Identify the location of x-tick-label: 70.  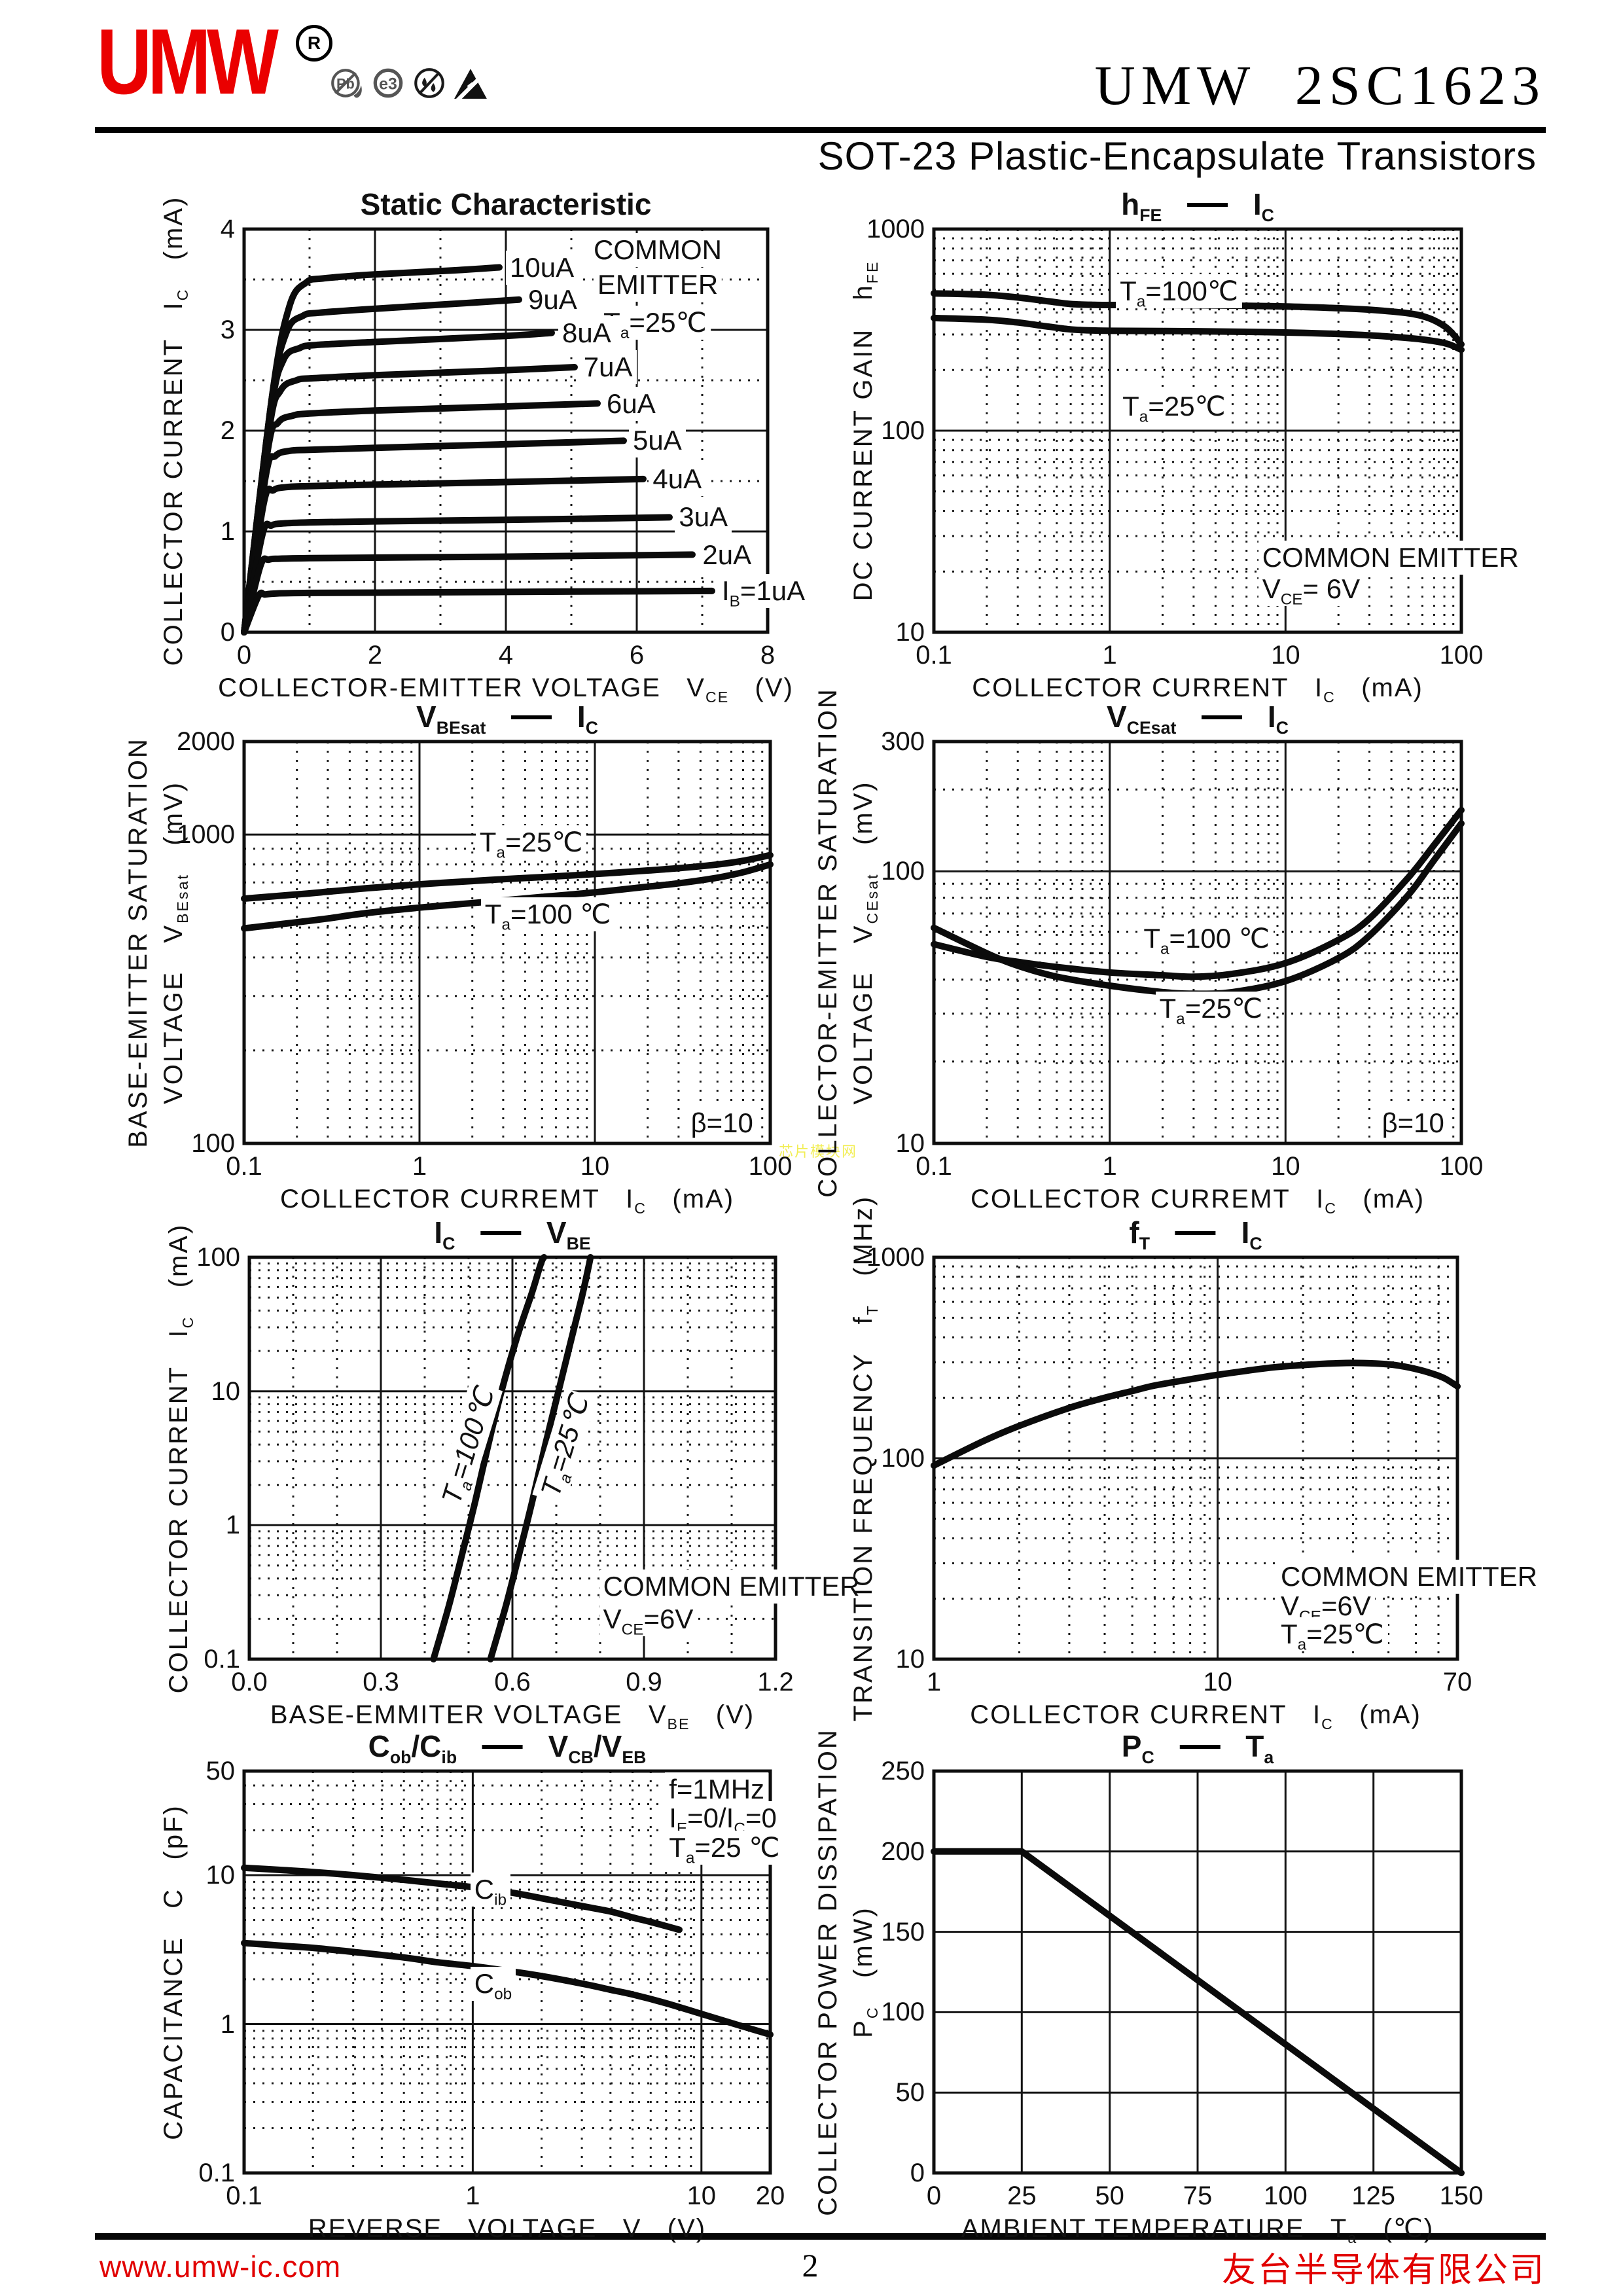
(1457, 1682).